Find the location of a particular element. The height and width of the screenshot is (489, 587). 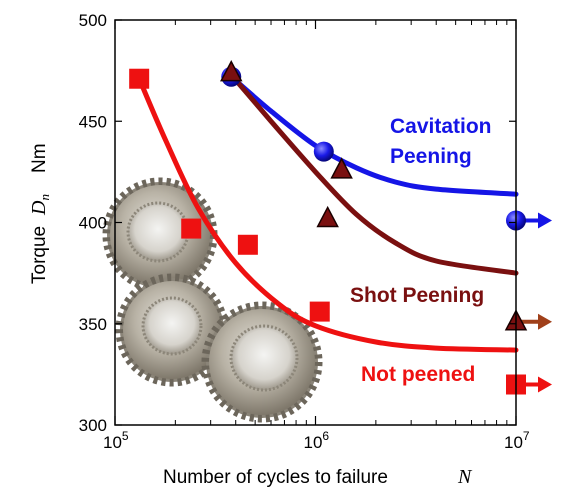

label-shot-peening: Shot Peening is located at coordinates (417, 295).